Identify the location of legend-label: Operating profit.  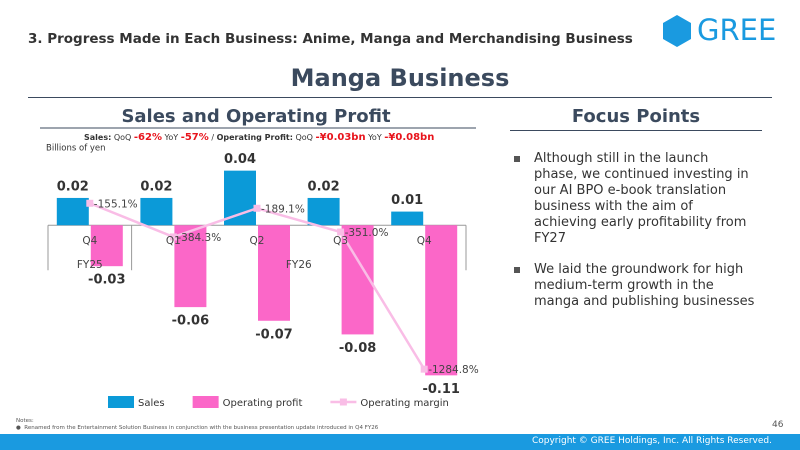
(263, 403).